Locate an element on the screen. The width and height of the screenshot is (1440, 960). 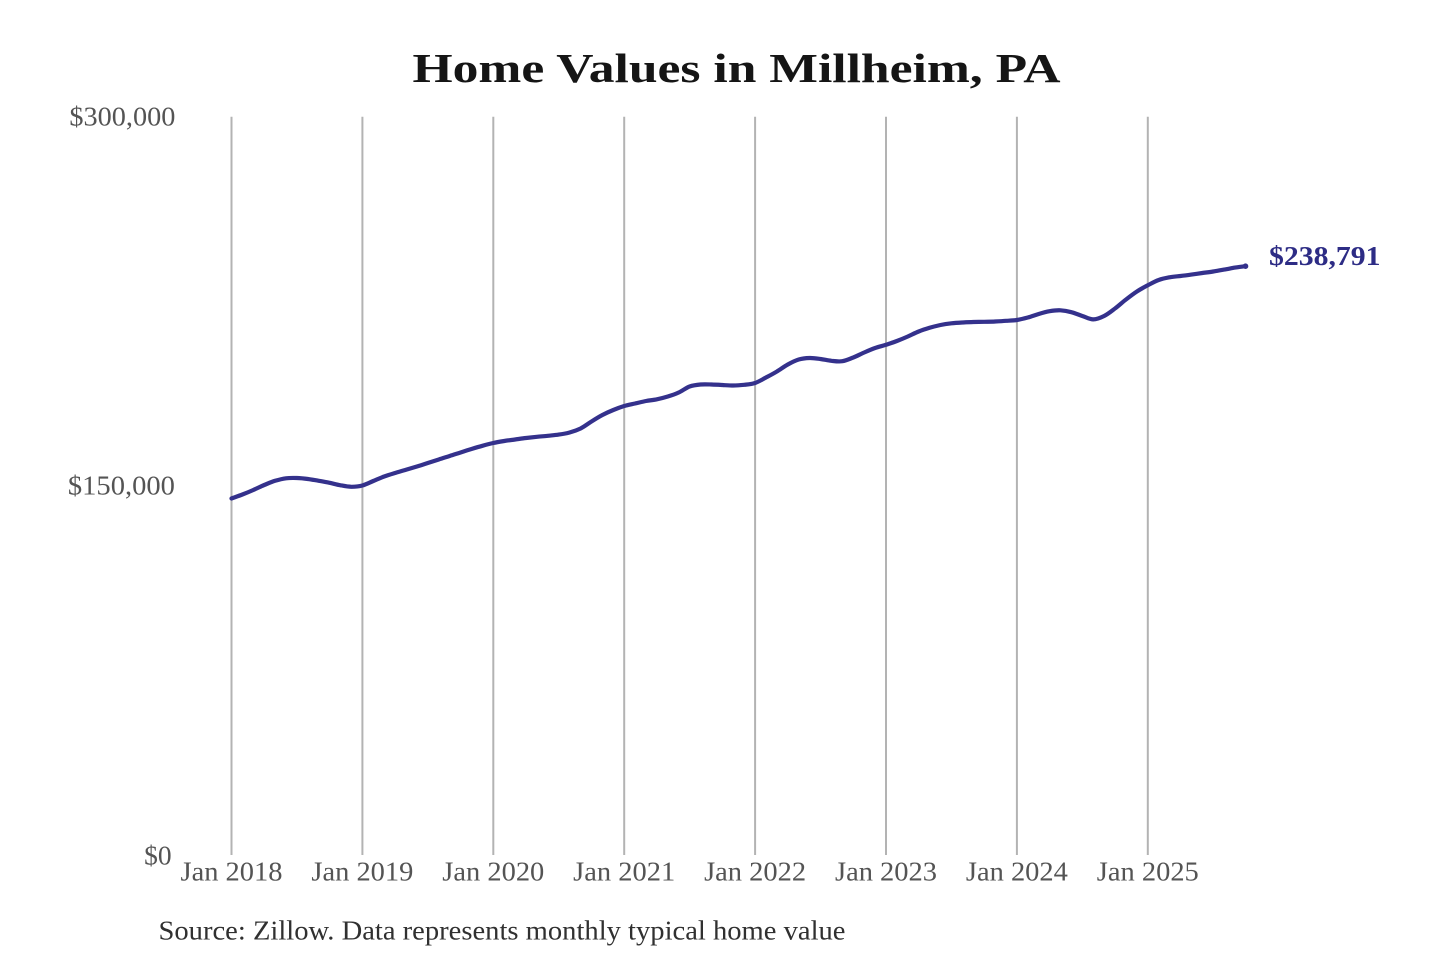
svg-text: Jan 2020 is located at coordinates (493, 870).